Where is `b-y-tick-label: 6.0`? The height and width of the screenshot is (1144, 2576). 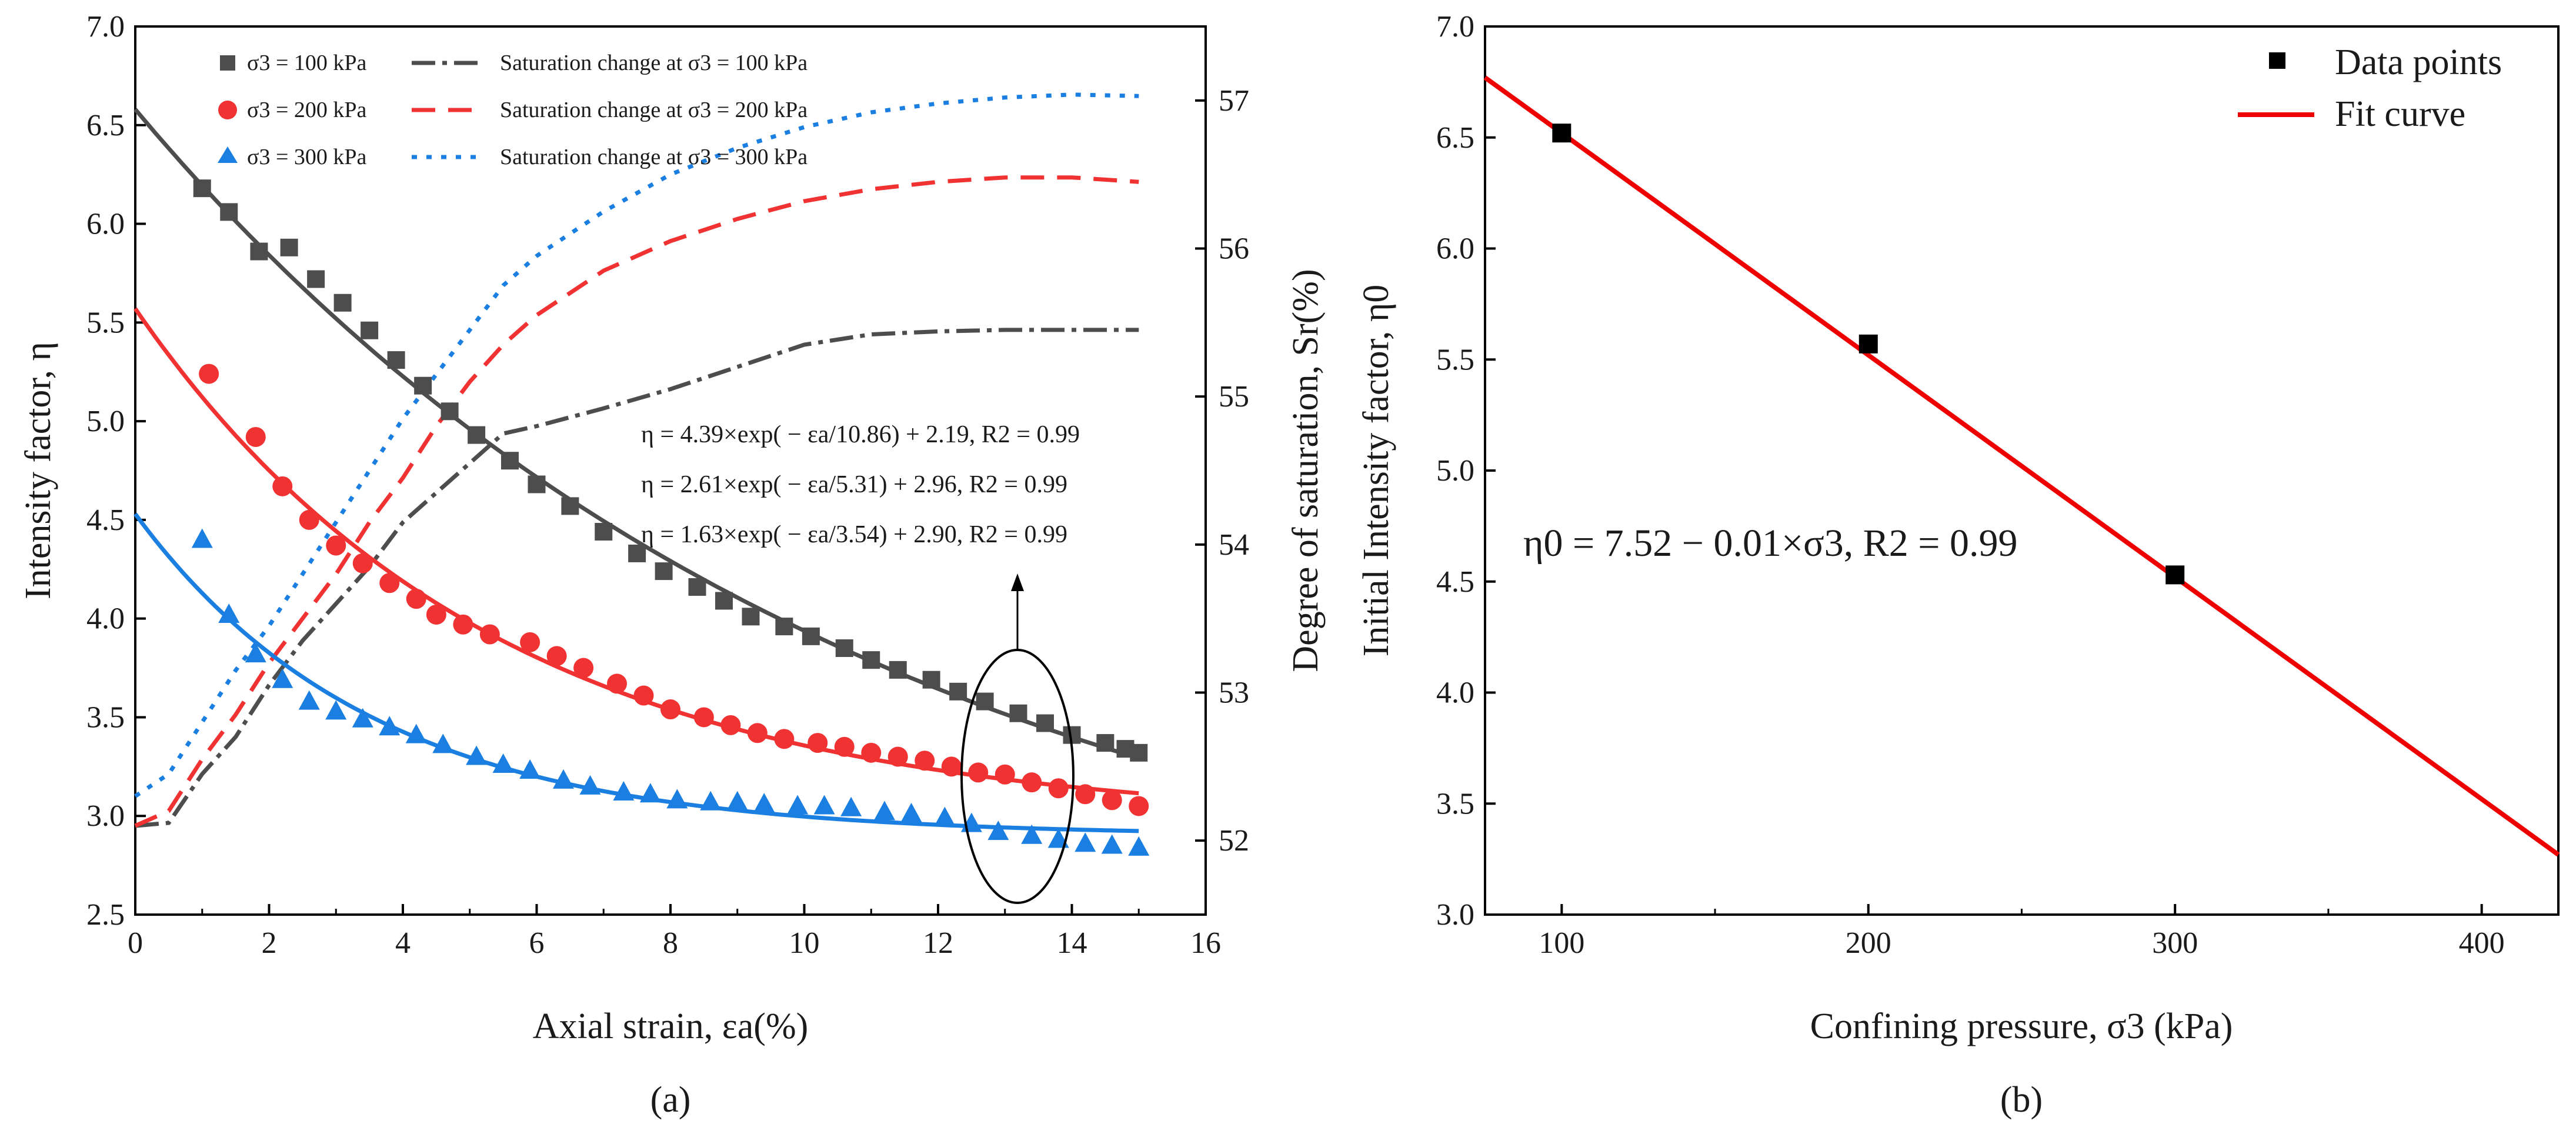 b-y-tick-label: 6.0 is located at coordinates (1455, 249).